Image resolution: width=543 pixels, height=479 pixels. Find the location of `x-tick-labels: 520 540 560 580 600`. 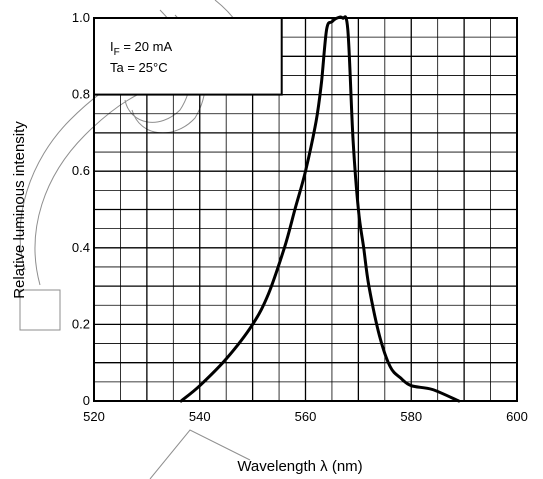

x-tick-labels: 520 540 560 580 600 is located at coordinates (305, 416).